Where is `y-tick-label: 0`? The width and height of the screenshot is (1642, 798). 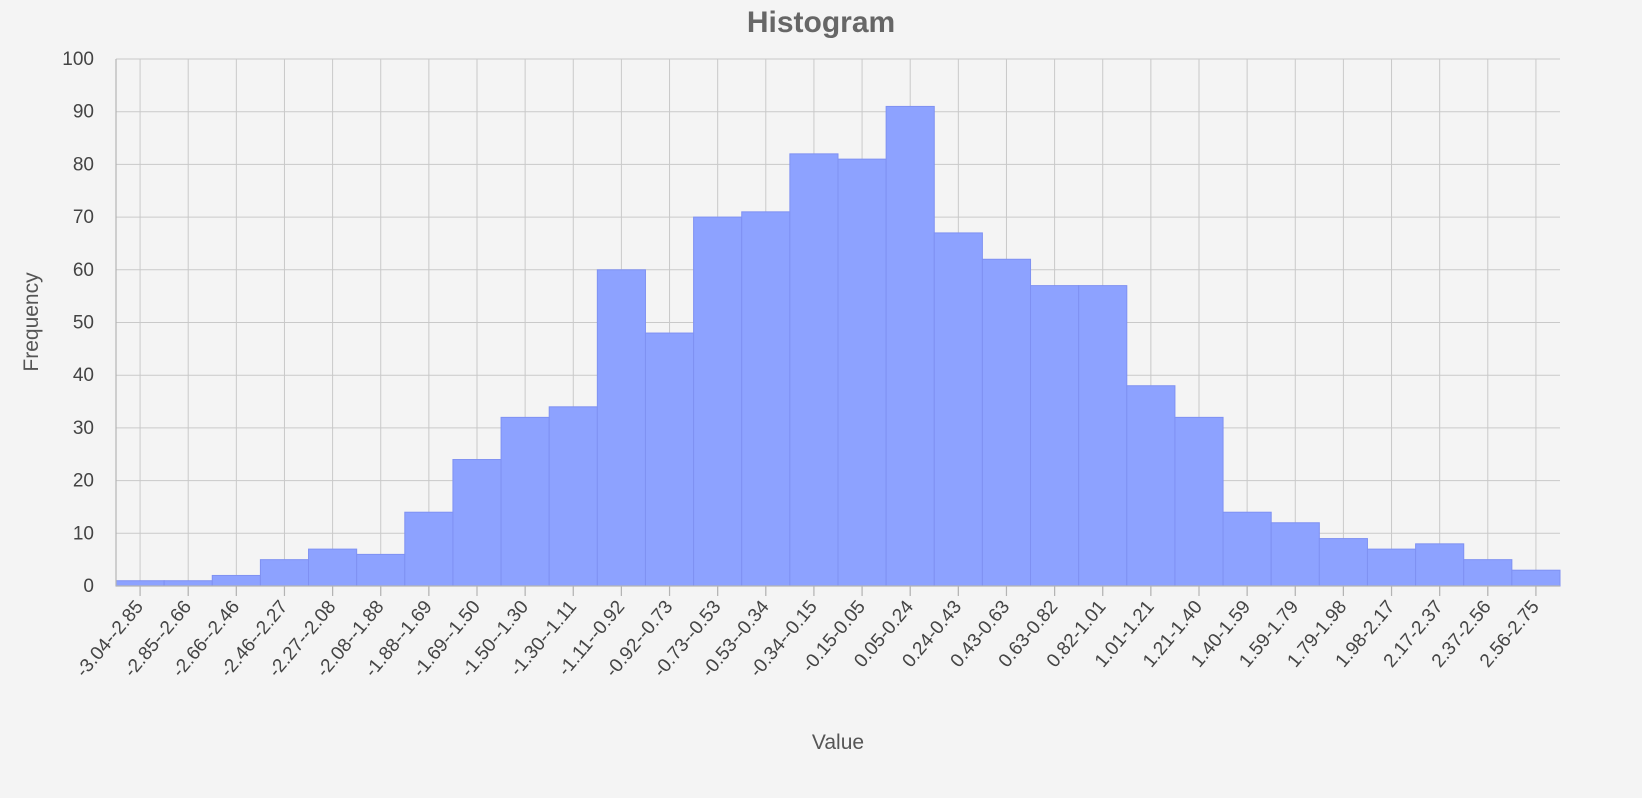 y-tick-label: 0 is located at coordinates (88, 586).